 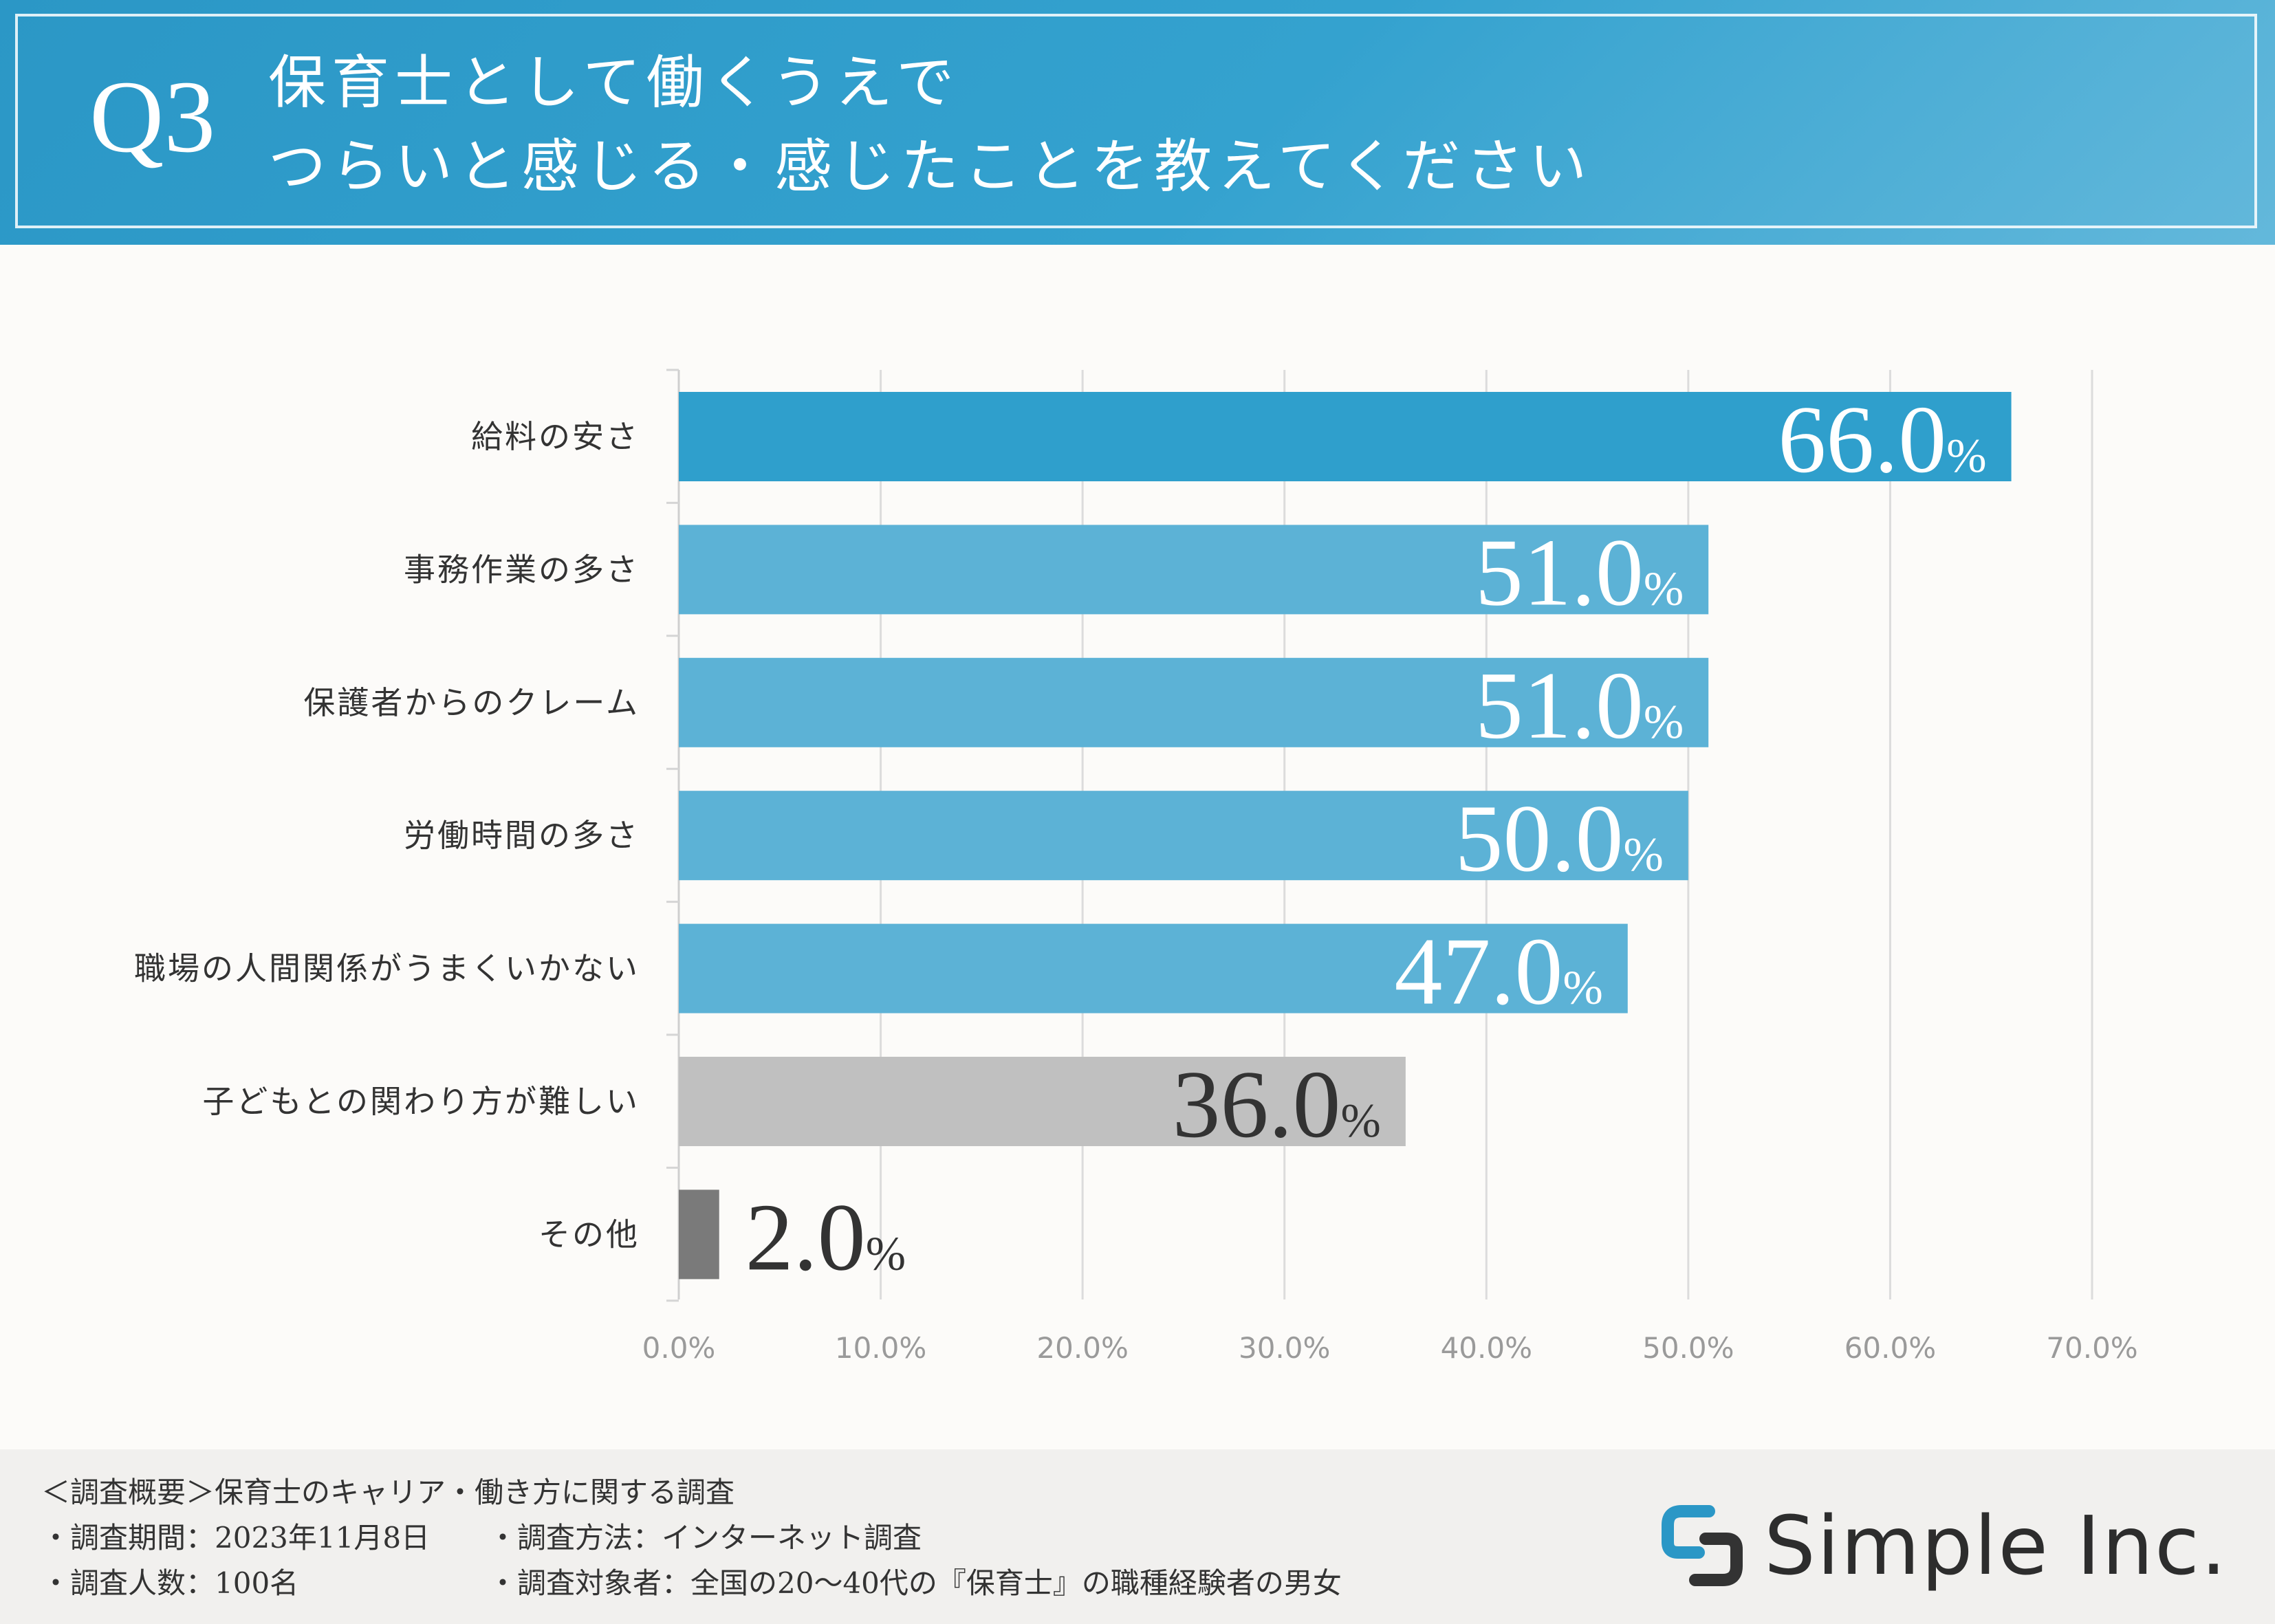 What do you see at coordinates (915, 1583) in the screenshot?
I see `survey-target: ・調査対象者：全国の20～40代の『保育士』の職種経験者の男女` at bounding box center [915, 1583].